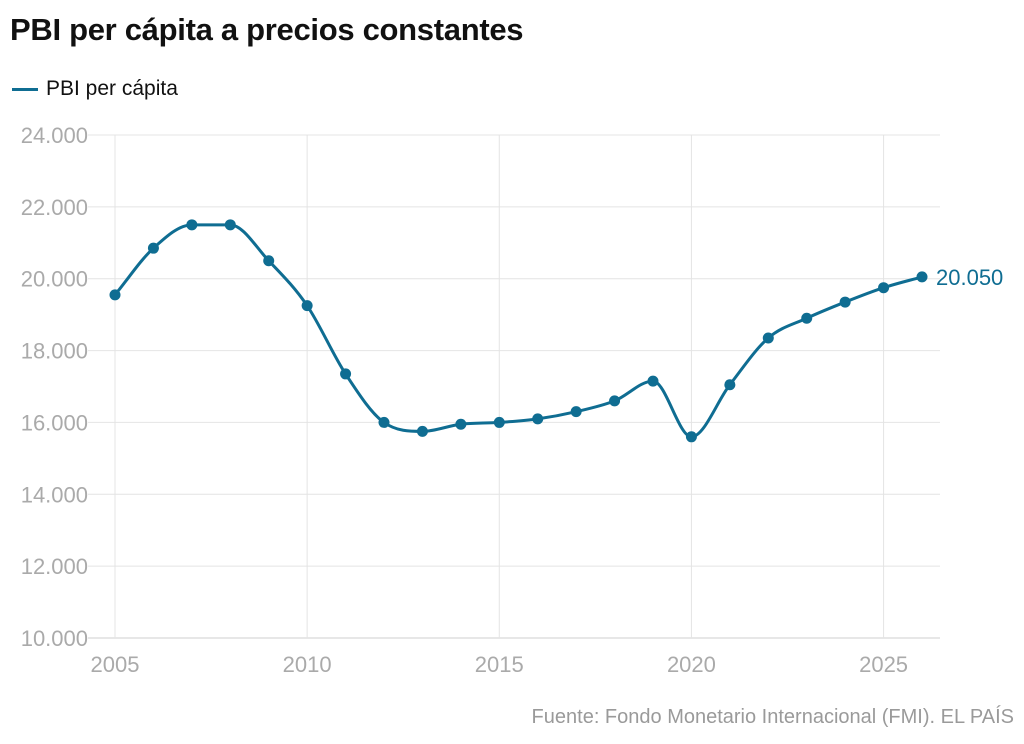 The image size is (1024, 744). What do you see at coordinates (54, 279) in the screenshot?
I see `y-tick-label: 20.000` at bounding box center [54, 279].